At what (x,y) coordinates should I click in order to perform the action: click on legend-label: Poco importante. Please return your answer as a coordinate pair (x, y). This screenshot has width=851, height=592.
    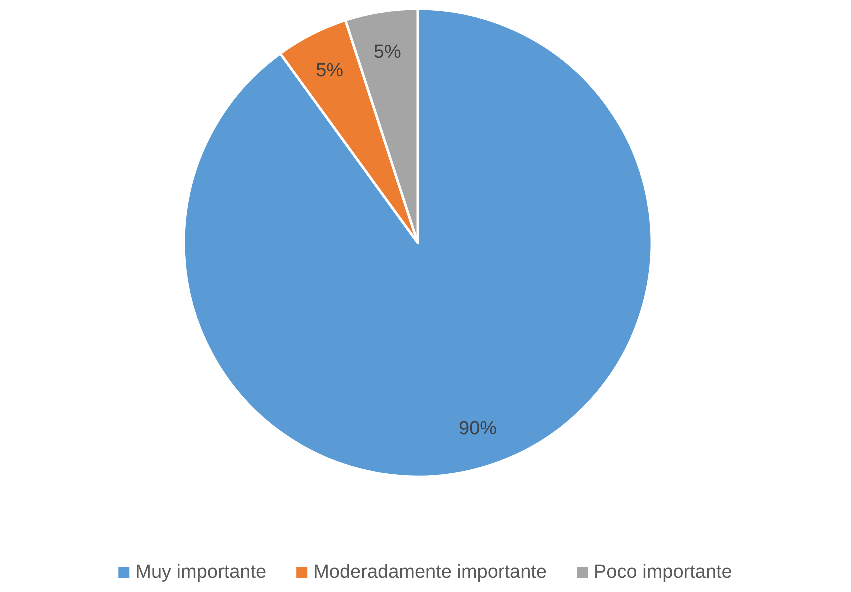
    Looking at the image, I should click on (663, 572).